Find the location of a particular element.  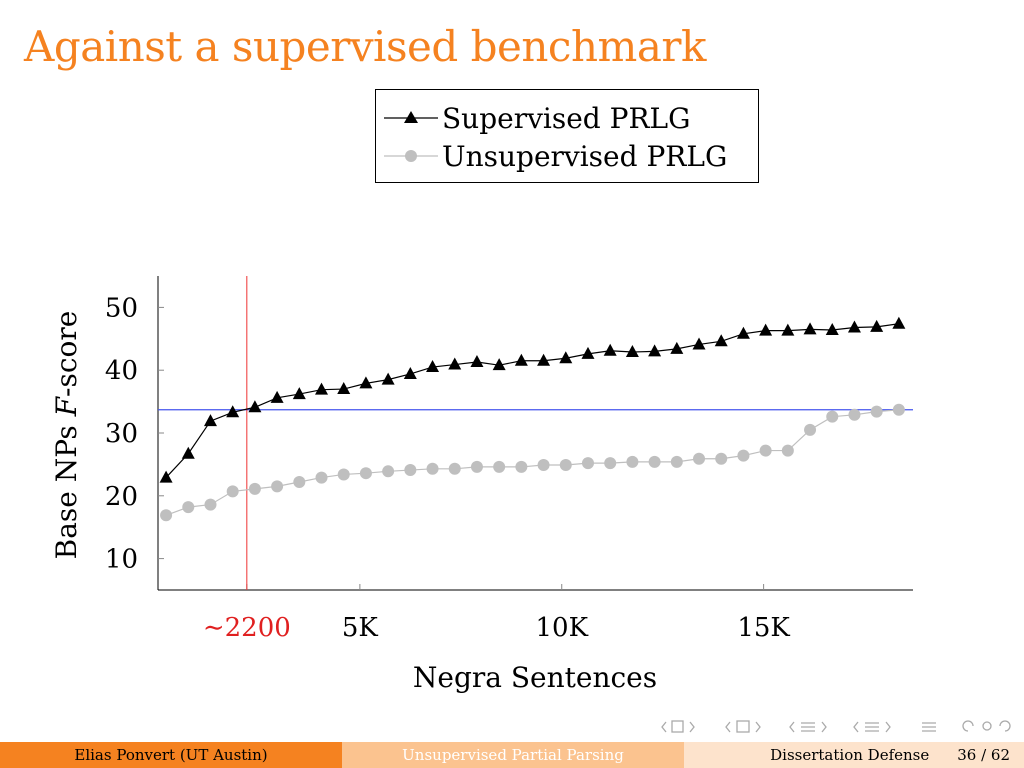

nav-next-section-icon is located at coordinates (888, 727).